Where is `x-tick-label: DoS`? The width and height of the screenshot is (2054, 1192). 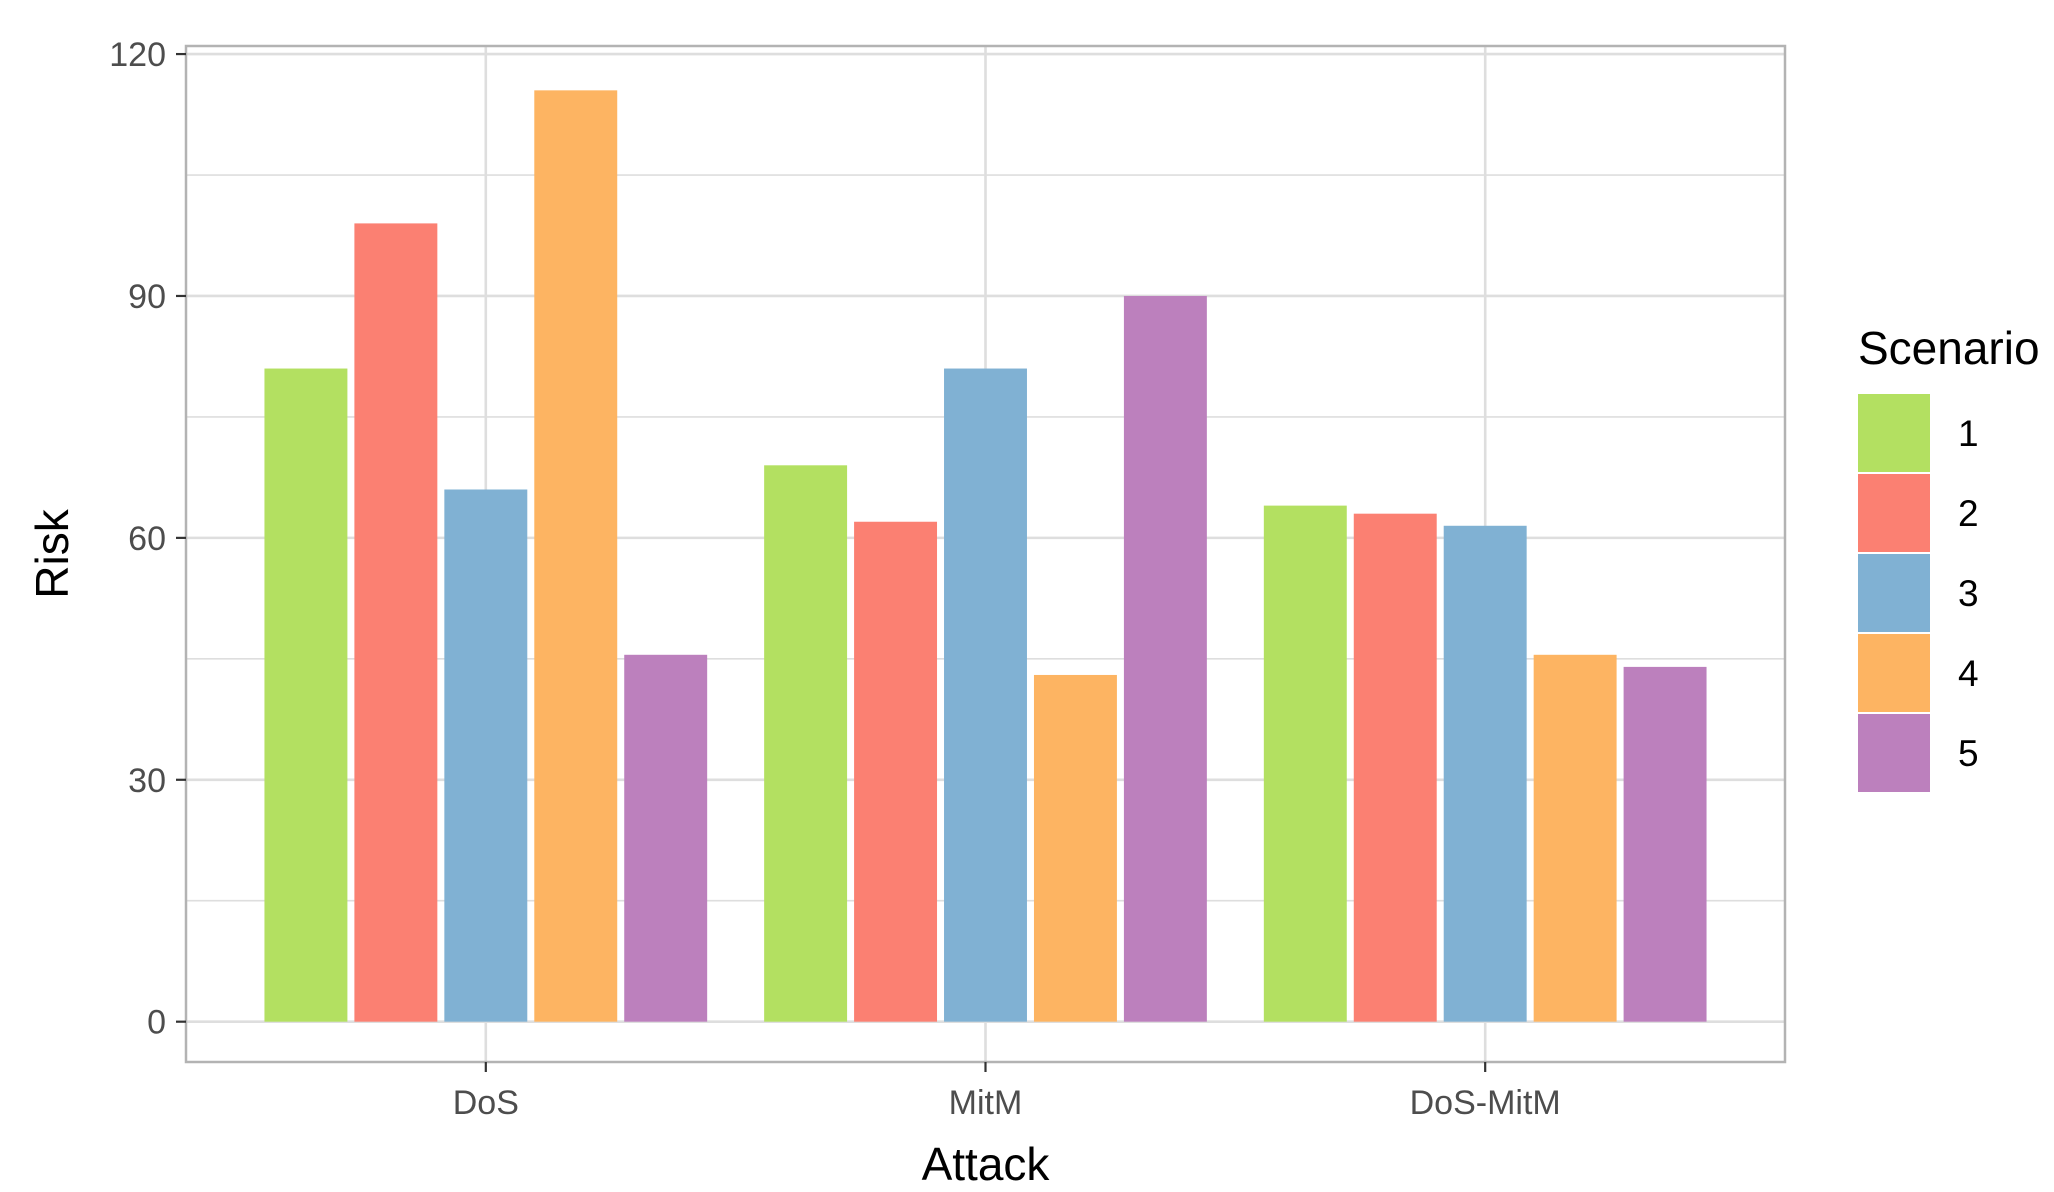
x-tick-label: DoS is located at coordinates (486, 1103).